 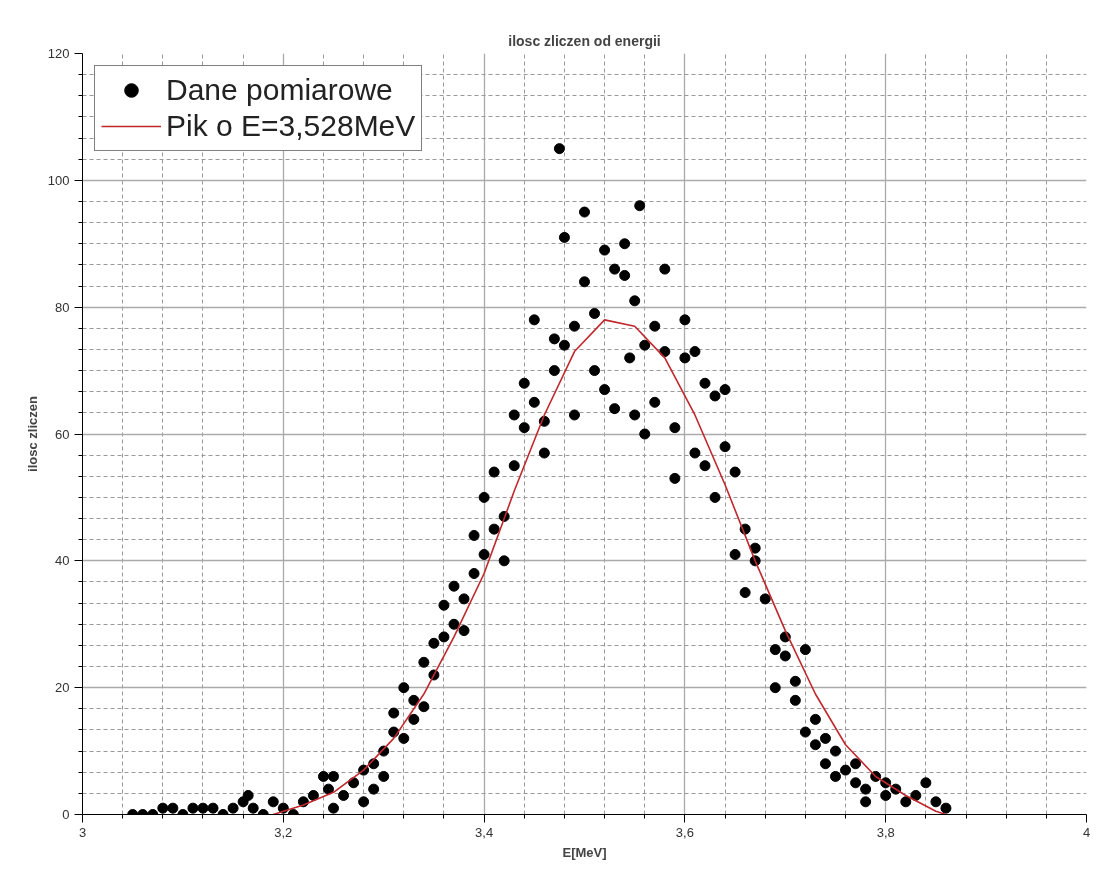 What do you see at coordinates (684, 832) in the screenshot?
I see `x-tick-label: 3,6` at bounding box center [684, 832].